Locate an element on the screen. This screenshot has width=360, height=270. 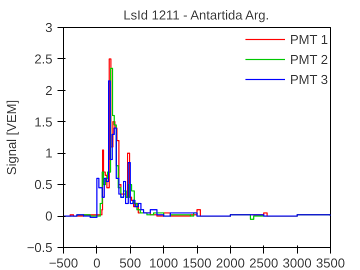
y-tick-label: −0.5 is located at coordinates (39, 247).